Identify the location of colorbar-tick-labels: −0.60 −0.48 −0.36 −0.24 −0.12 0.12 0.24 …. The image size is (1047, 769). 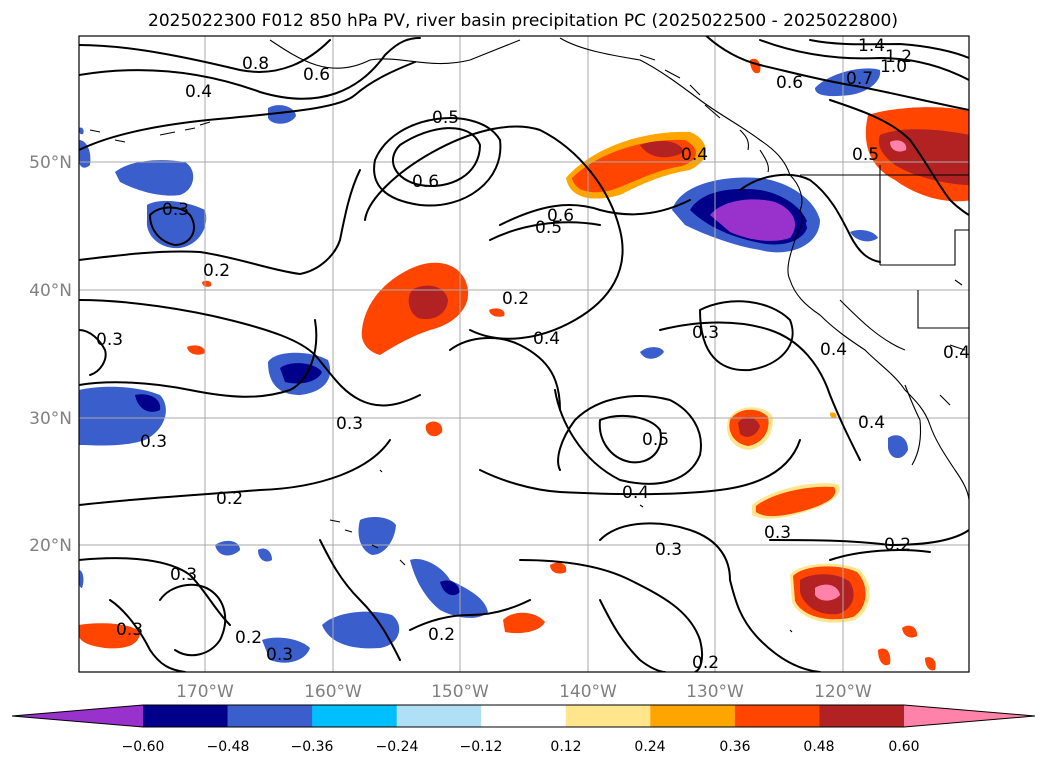
(521, 747).